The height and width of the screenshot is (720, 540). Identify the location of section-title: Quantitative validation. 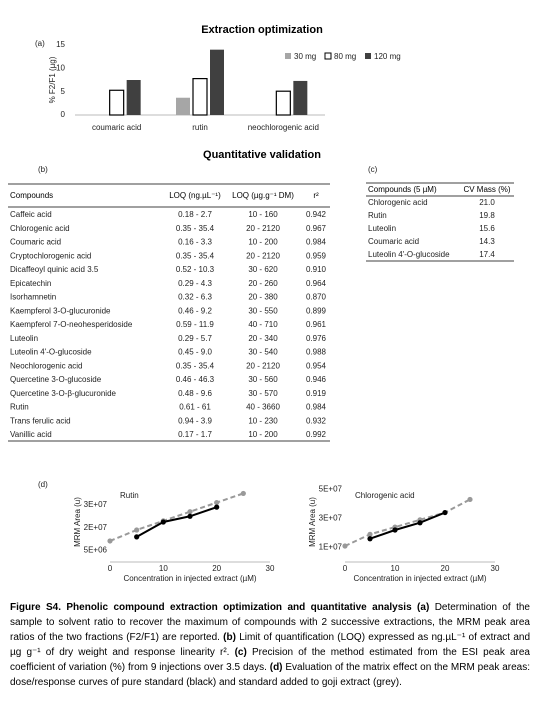
(262, 155).